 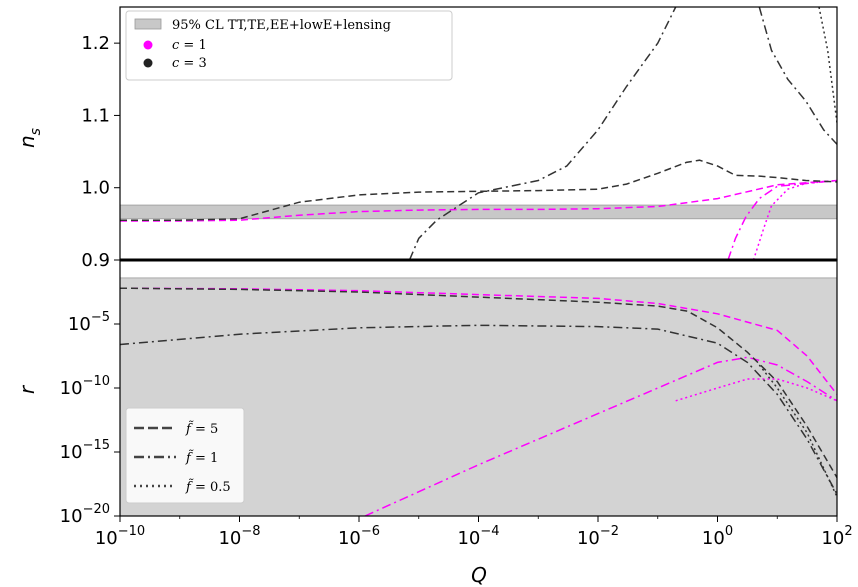 I want to click on x-tick-label: 10⁻⁸, so click(x=239, y=536).